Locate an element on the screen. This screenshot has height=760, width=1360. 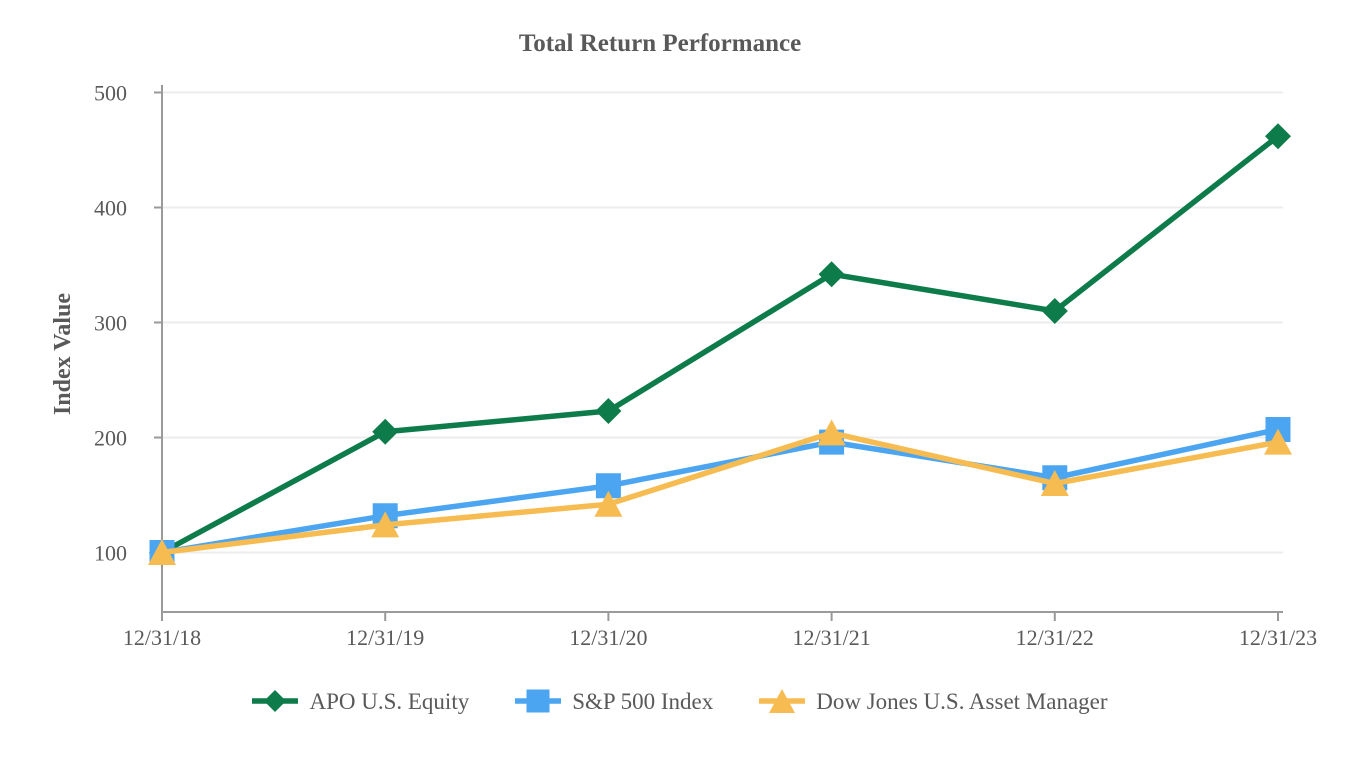
y-tick-label: 100 is located at coordinates (110, 553).